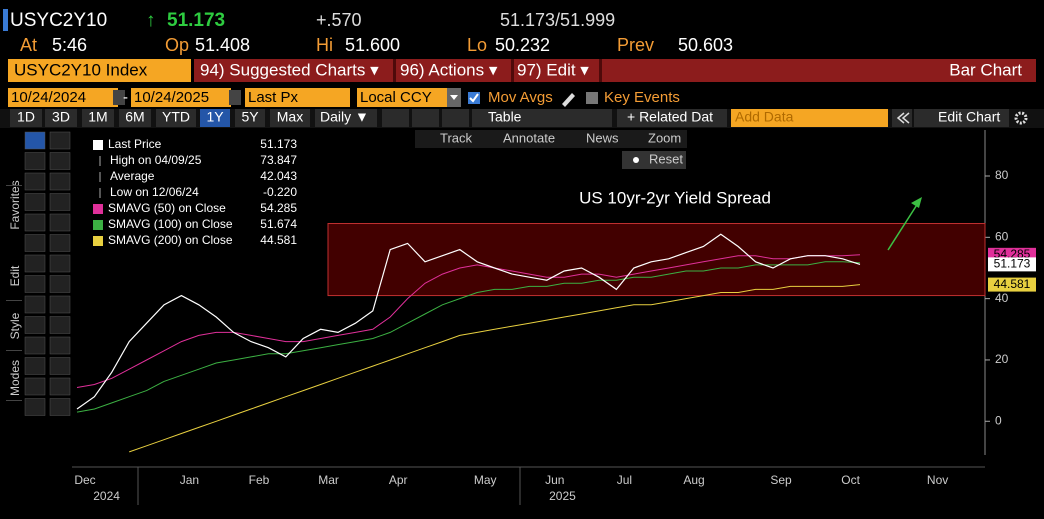  What do you see at coordinates (529, 137) in the screenshot?
I see `chart-tool: Annotate` at bounding box center [529, 137].